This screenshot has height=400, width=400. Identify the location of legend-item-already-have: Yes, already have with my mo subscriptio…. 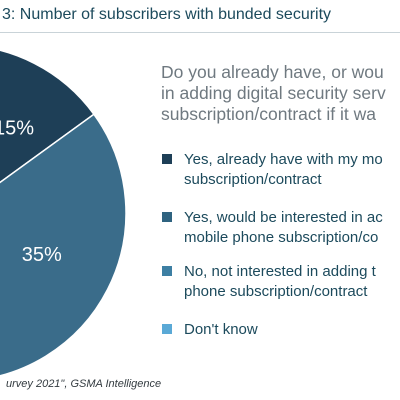
(281, 172).